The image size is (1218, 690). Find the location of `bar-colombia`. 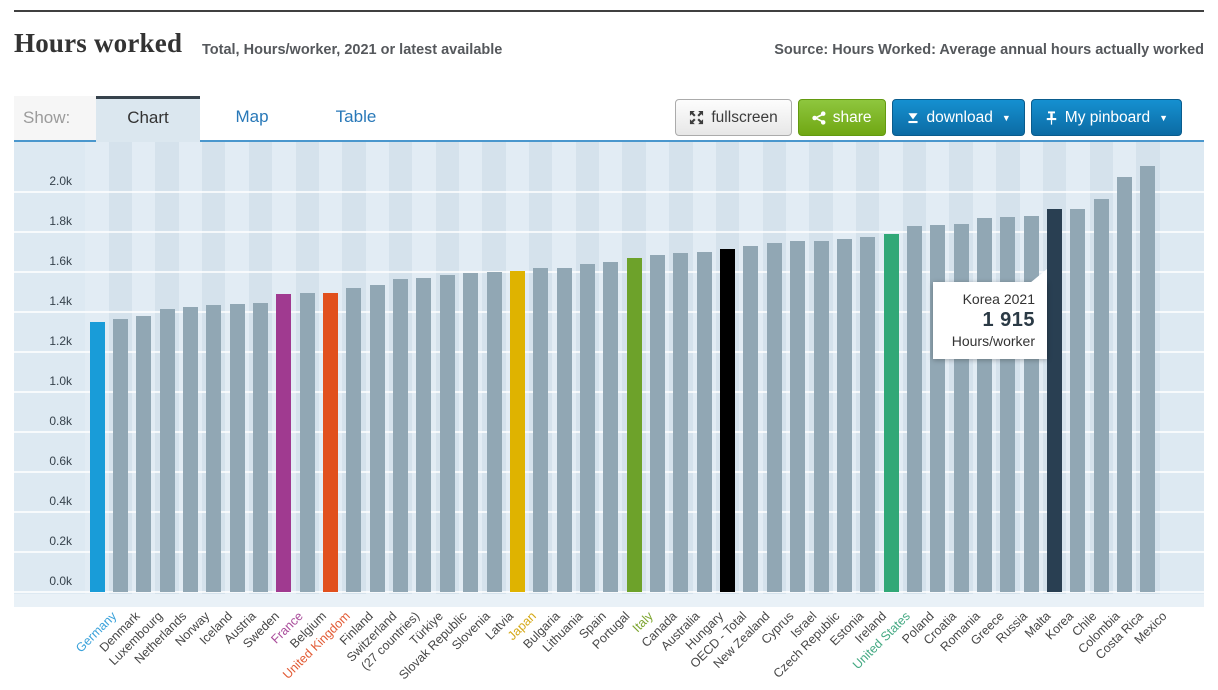

bar-colombia is located at coordinates (1101, 395).